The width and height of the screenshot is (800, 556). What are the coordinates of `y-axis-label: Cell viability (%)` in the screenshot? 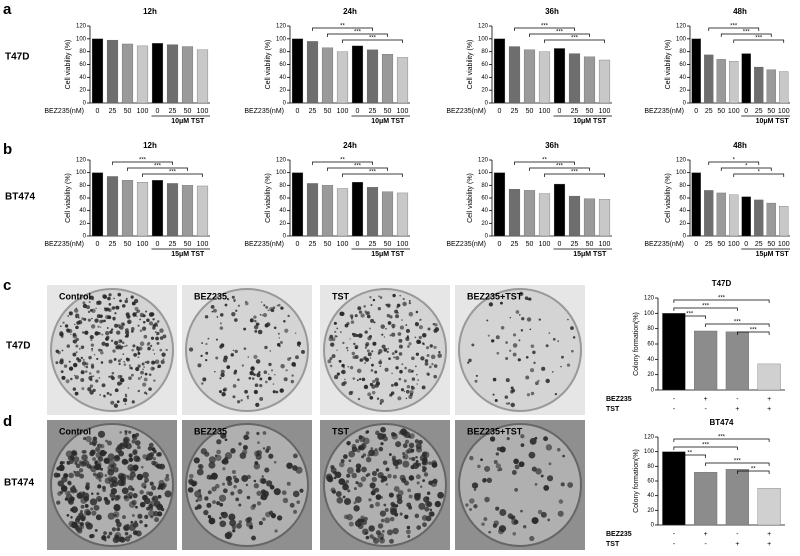 It's located at (470, 65).